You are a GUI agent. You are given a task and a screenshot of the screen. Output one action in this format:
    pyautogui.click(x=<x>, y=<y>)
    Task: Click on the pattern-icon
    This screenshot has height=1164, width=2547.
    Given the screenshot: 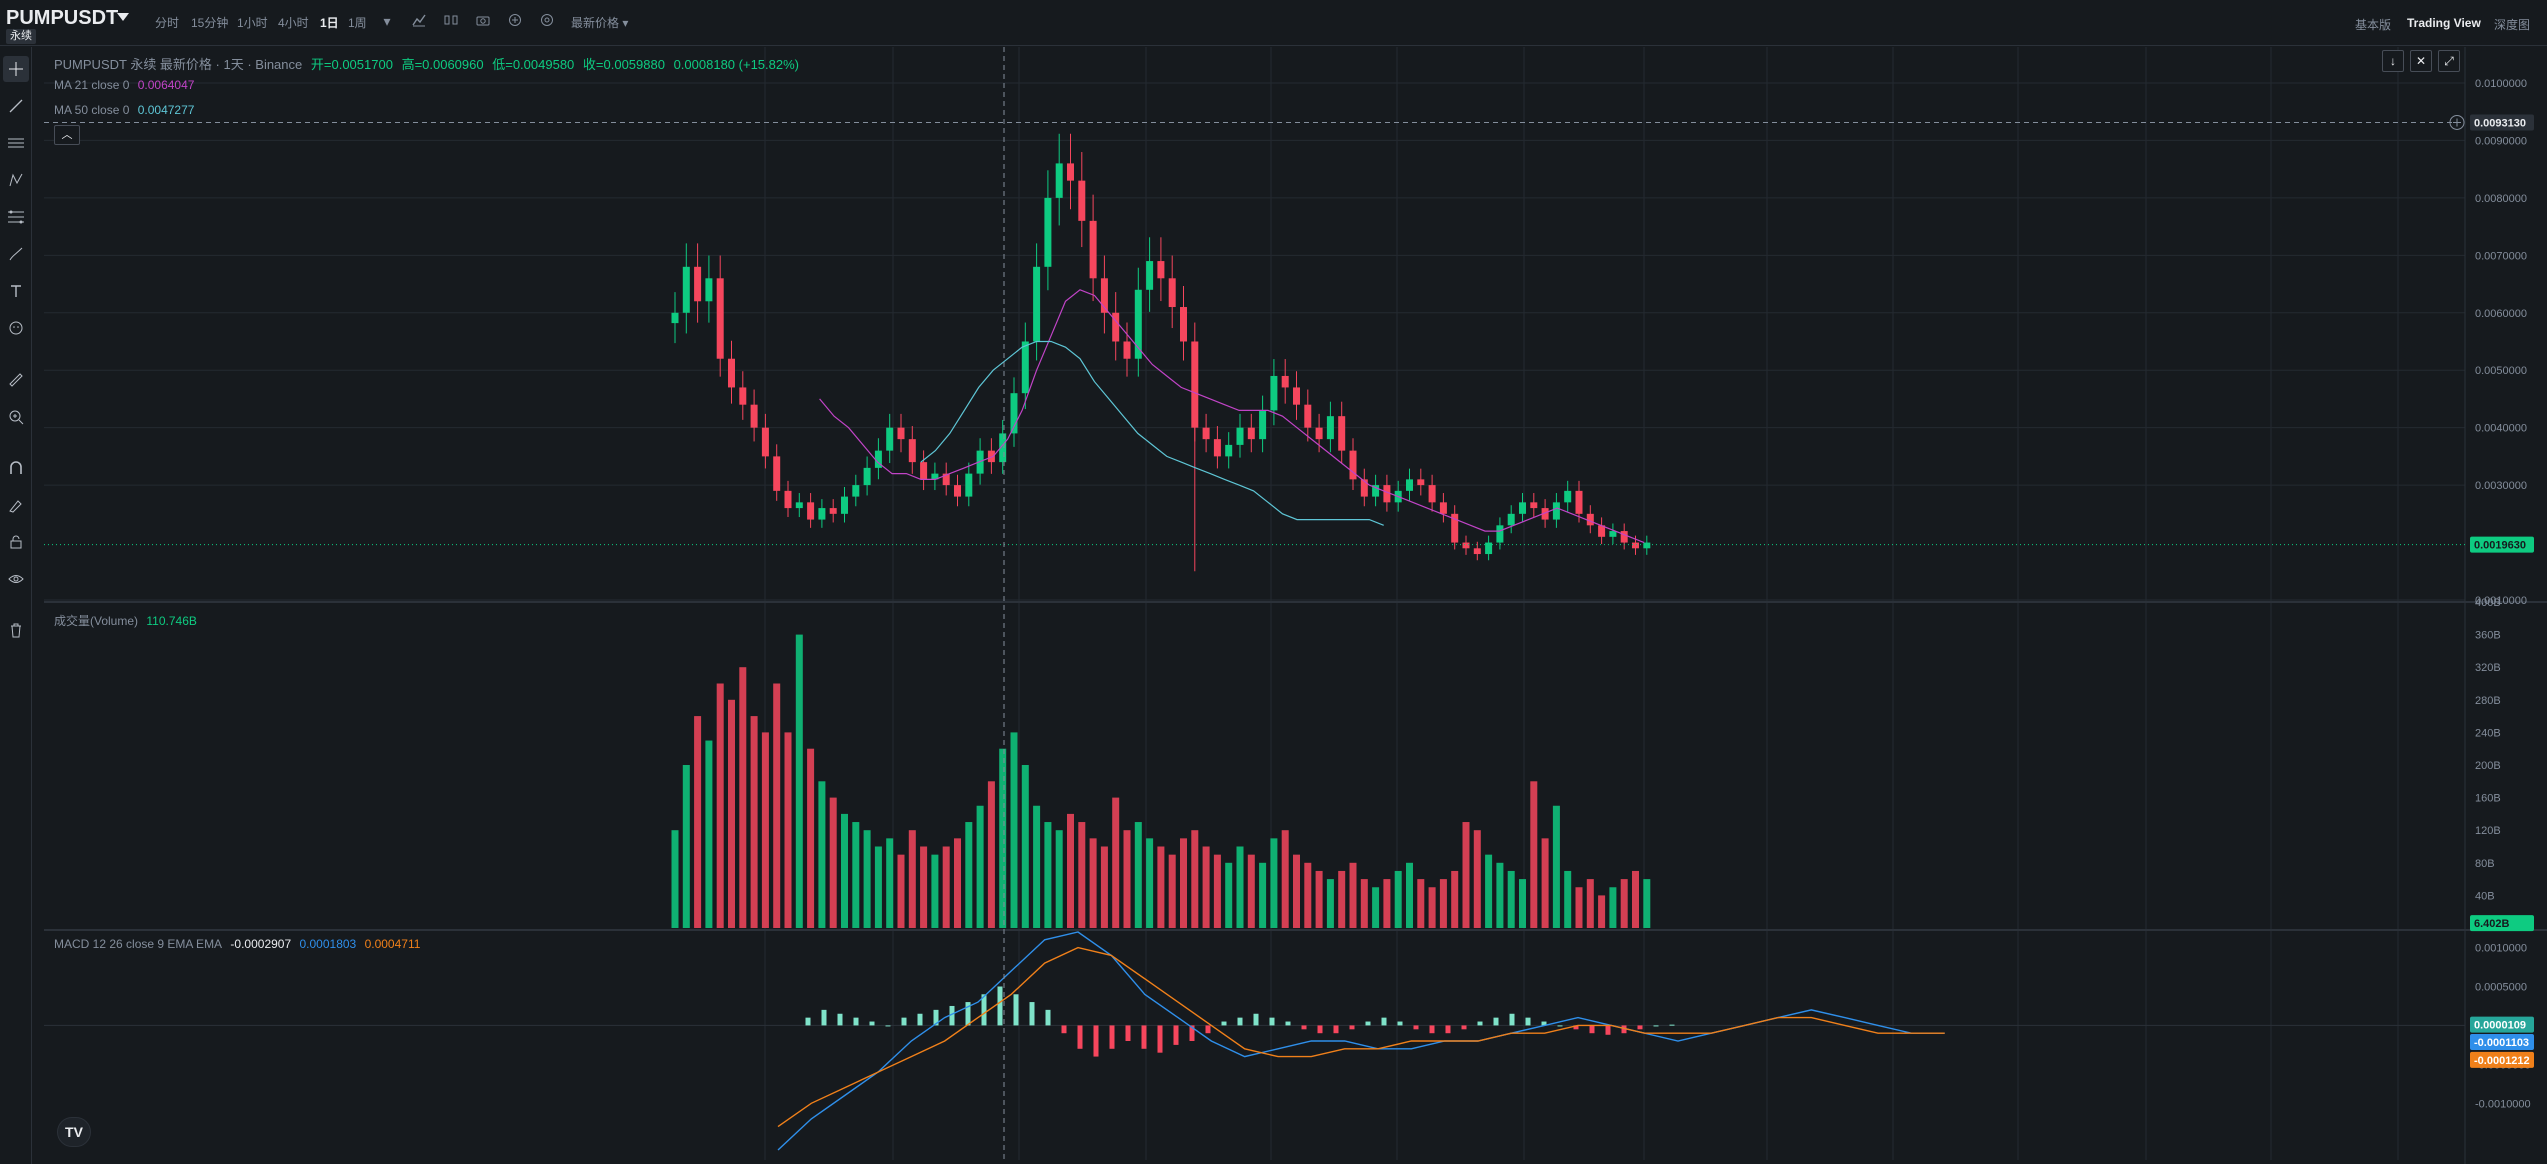 What is the action you would take?
    pyautogui.click(x=16, y=180)
    